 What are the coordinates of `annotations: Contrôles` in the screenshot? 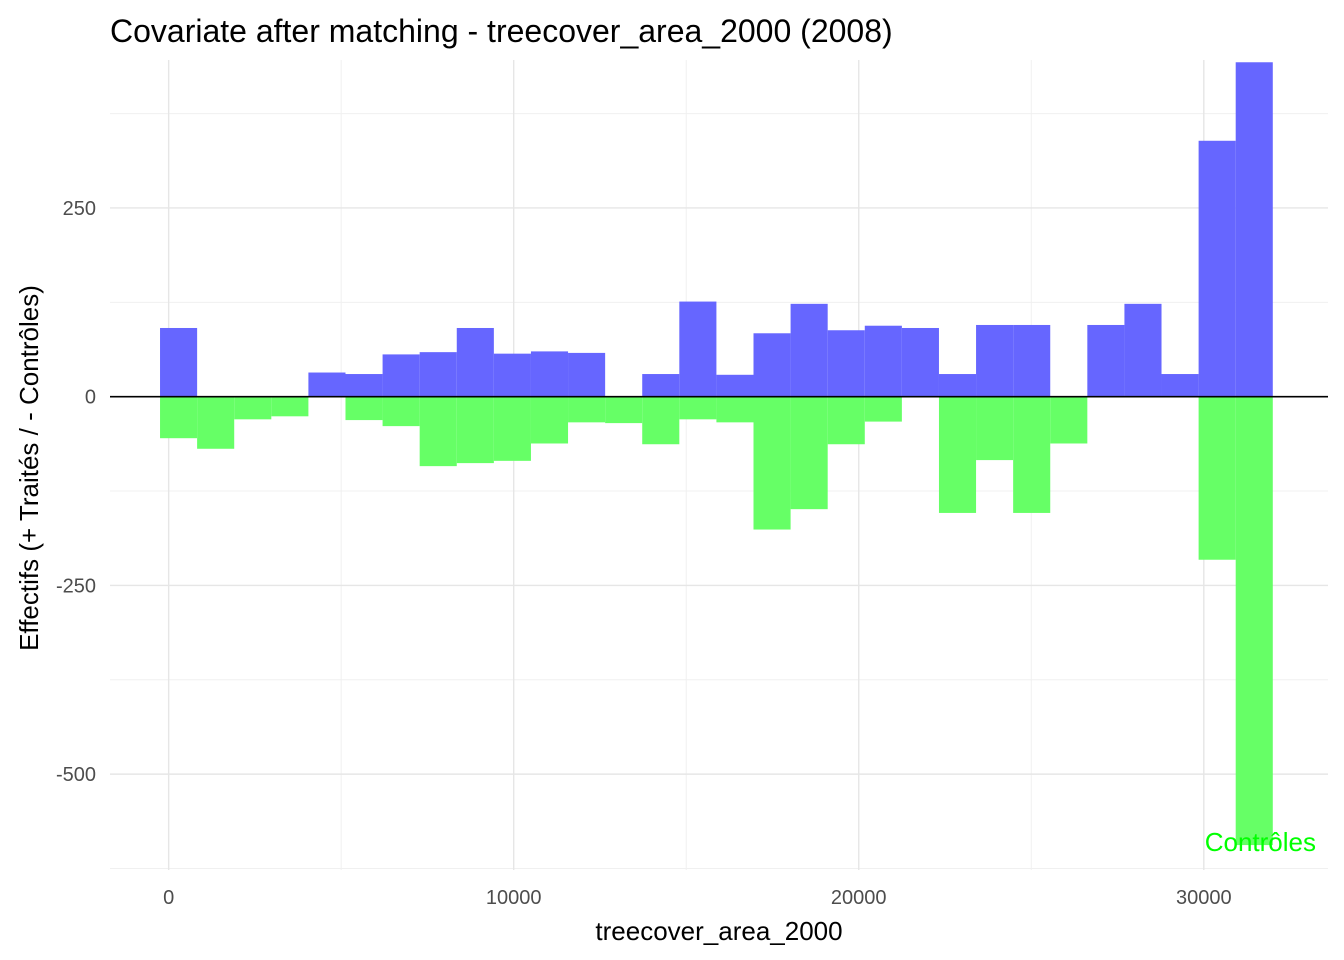 It's located at (1260, 842).